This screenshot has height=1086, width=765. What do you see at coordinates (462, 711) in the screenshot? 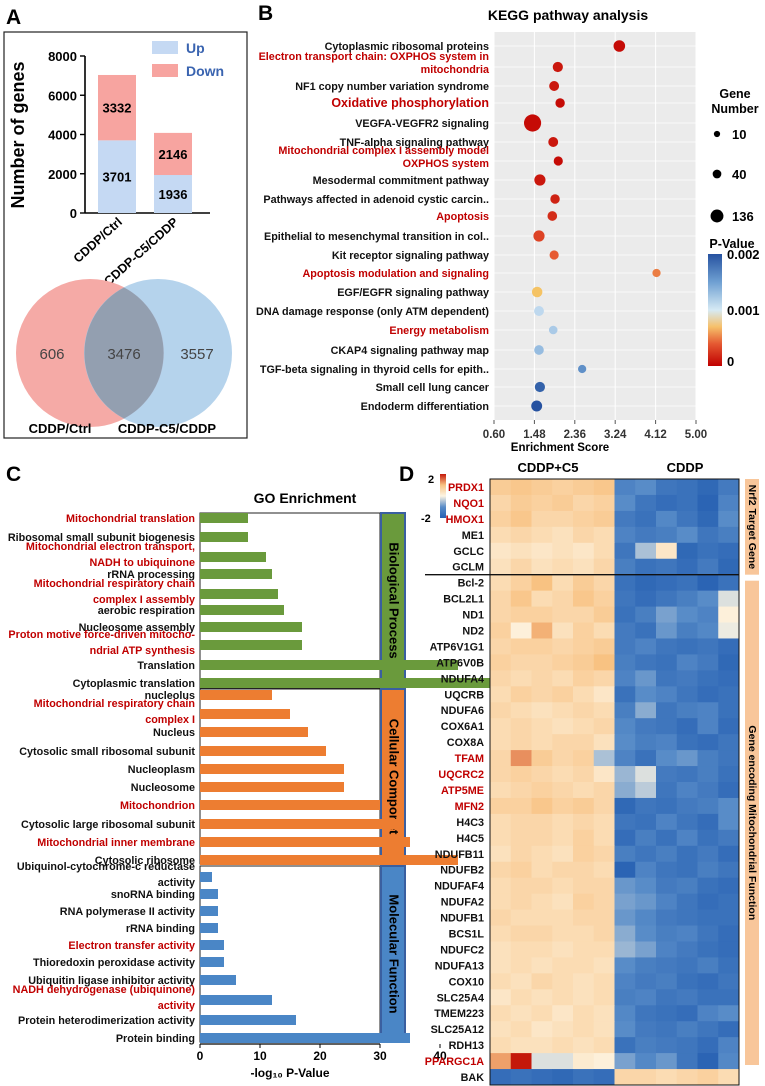
I see `heatmap-gene-label: NDUFA6` at bounding box center [462, 711].